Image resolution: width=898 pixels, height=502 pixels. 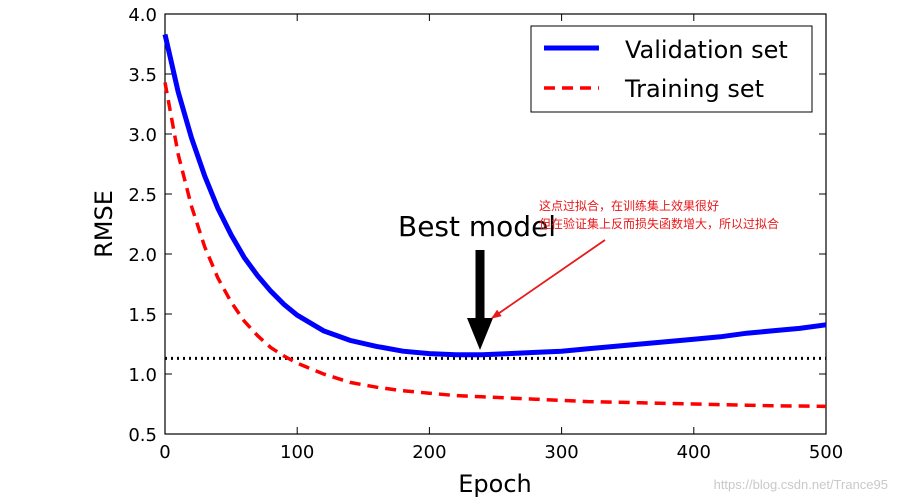 I want to click on y-tick-label: 0.5, so click(x=142, y=435).